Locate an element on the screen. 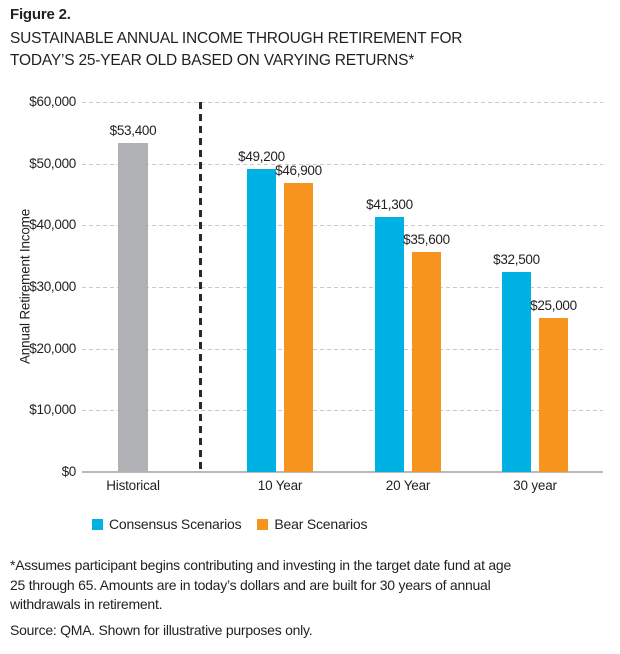  bar-consensus-scenarios-30-year is located at coordinates (516, 371).